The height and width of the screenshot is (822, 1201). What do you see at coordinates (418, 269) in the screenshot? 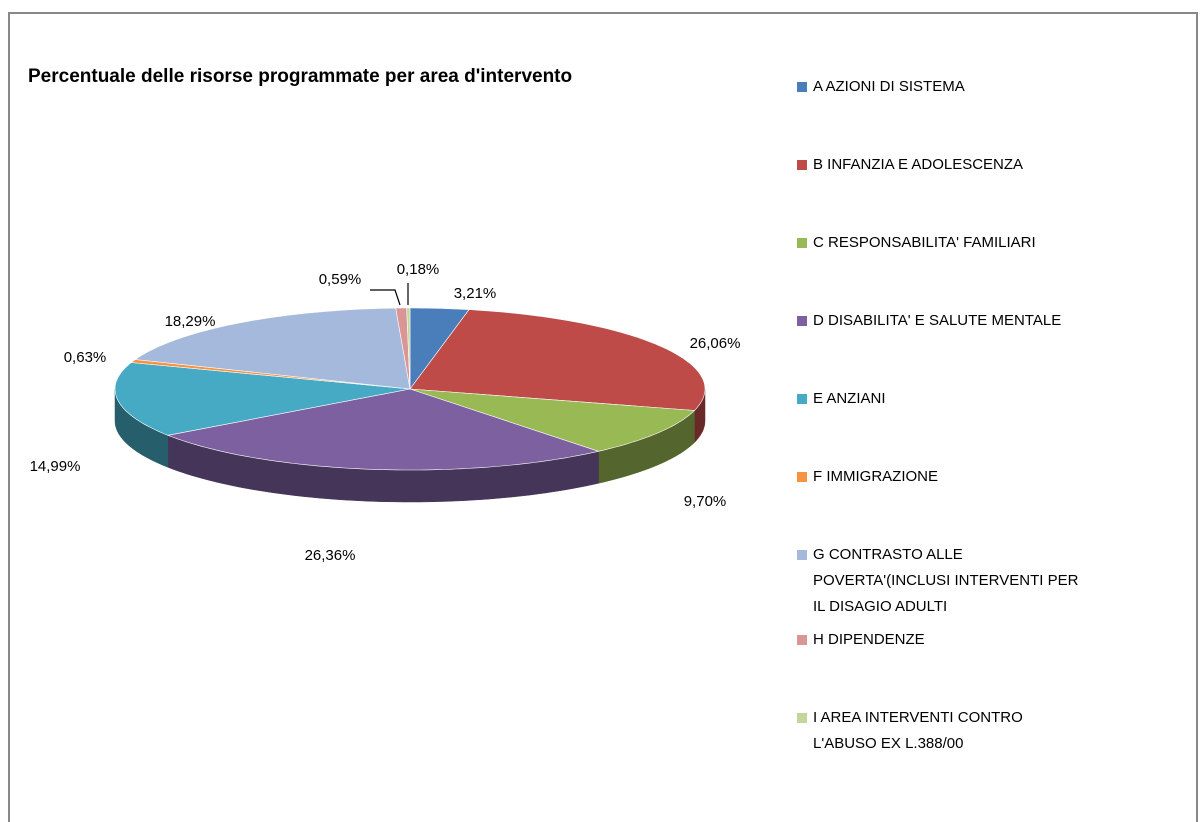
I see `data-label: 0,18%` at bounding box center [418, 269].